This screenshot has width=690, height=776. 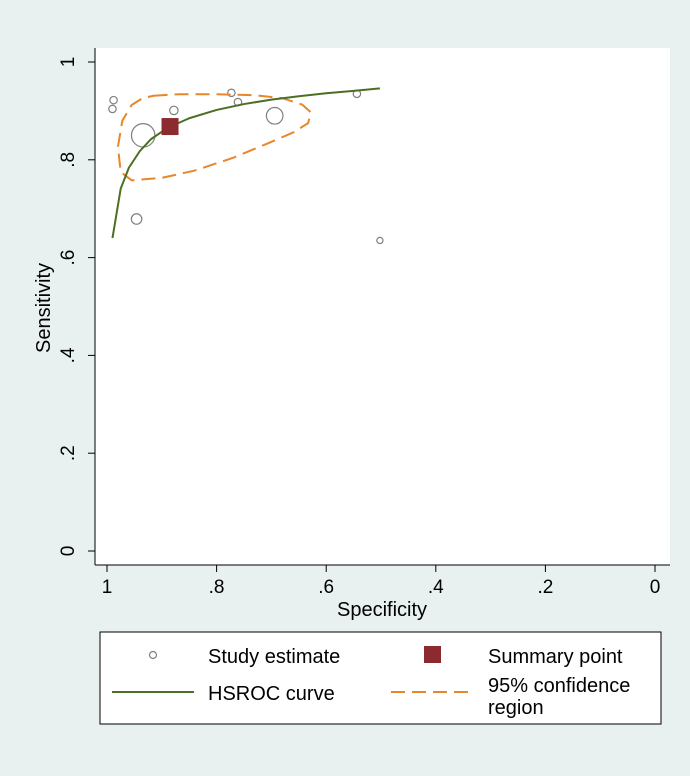 I want to click on plot-content, so click(x=246, y=166).